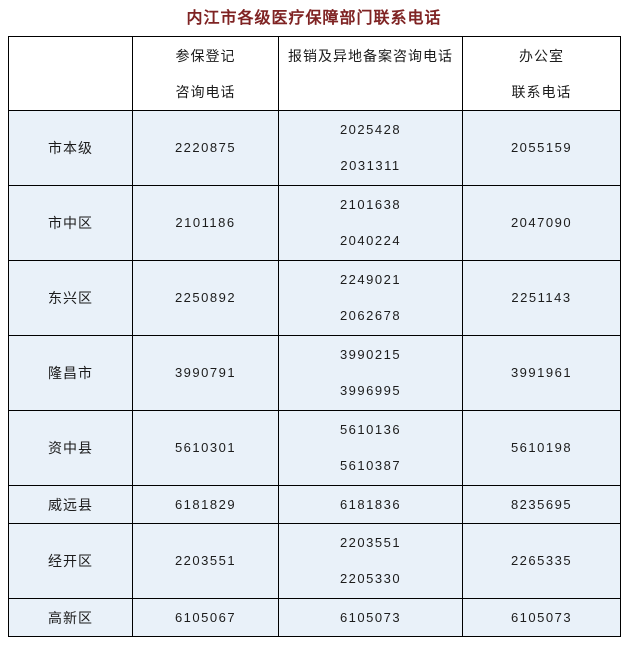  I want to click on row-label-line: 隆昌市, so click(70, 373).